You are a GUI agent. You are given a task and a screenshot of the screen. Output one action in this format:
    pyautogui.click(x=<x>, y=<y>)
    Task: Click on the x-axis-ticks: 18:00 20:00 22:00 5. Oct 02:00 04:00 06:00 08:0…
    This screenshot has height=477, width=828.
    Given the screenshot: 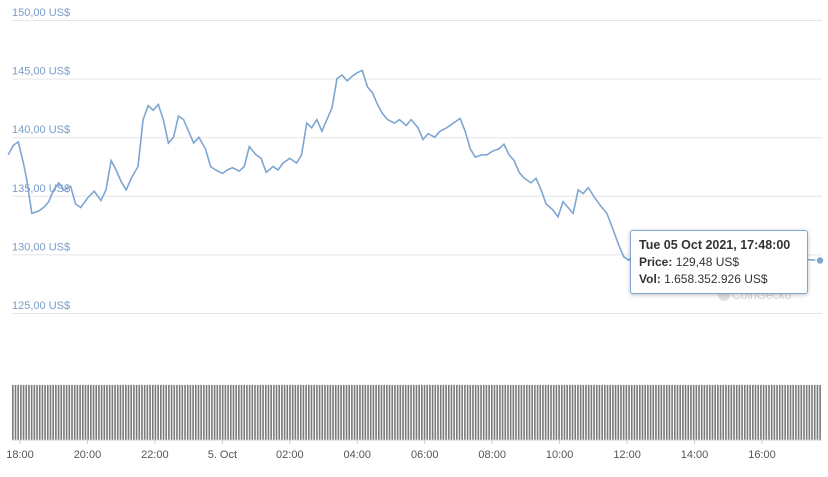 What is the action you would take?
    pyautogui.click(x=391, y=450)
    